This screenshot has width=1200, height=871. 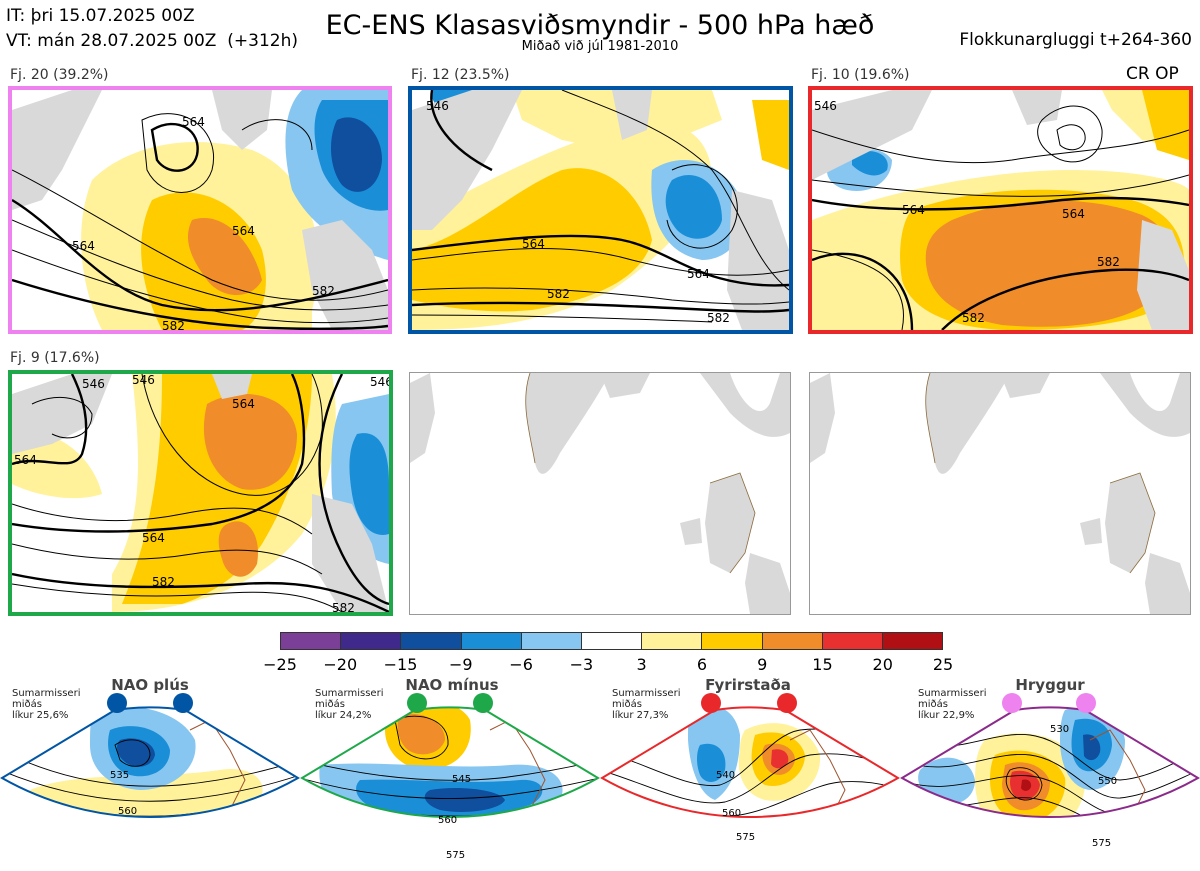 I want to click on cluster-map: 564 564 564 582 582, so click(x=200, y=210).